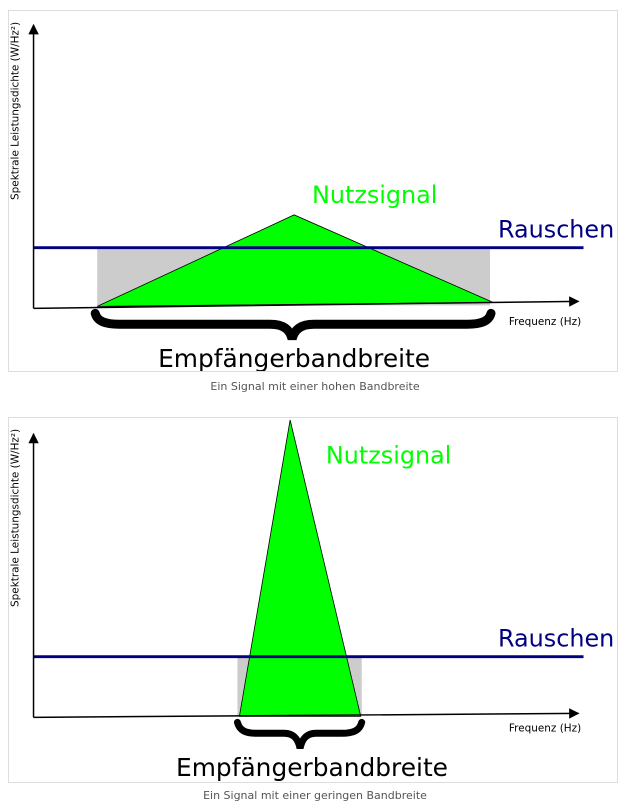 The width and height of the screenshot is (630, 810). Describe the element at coordinates (315, 386) in the screenshot. I see `caption-high-bandwidth: Ein Signal mit einer hohen Bandbreite` at that location.